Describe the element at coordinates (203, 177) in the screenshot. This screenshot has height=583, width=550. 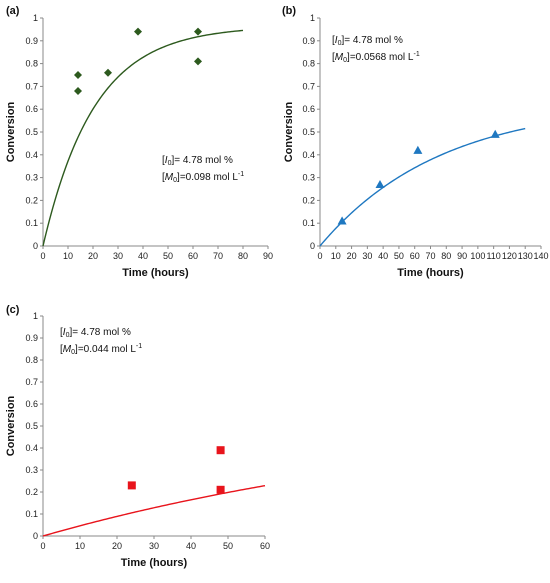
I see `annotation-monomer: [M0]=0.098 mol L-1` at that location.